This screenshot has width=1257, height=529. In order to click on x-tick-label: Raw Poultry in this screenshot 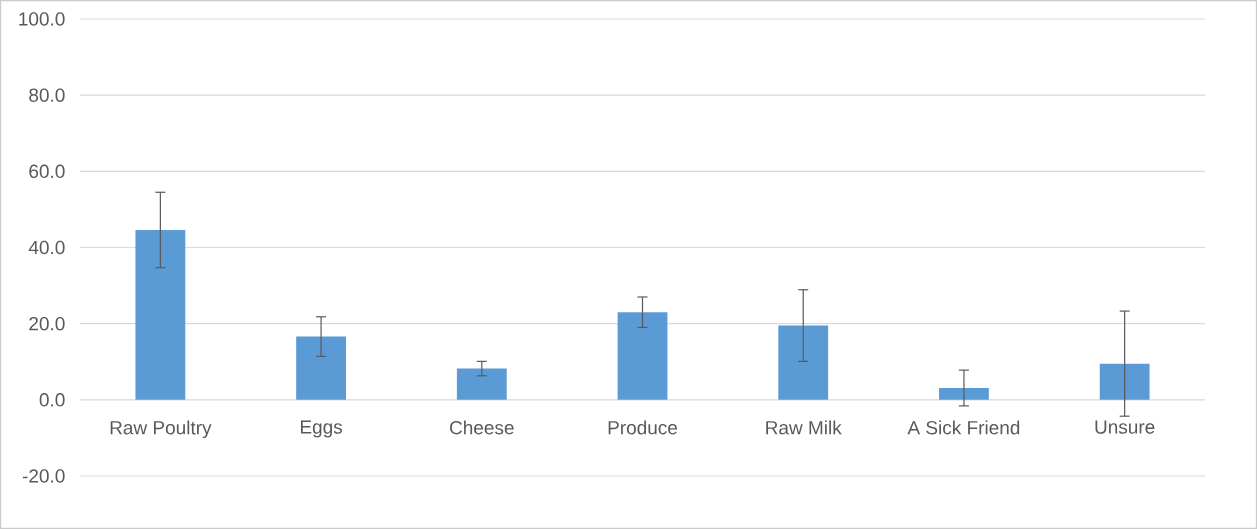, I will do `click(161, 429)`.